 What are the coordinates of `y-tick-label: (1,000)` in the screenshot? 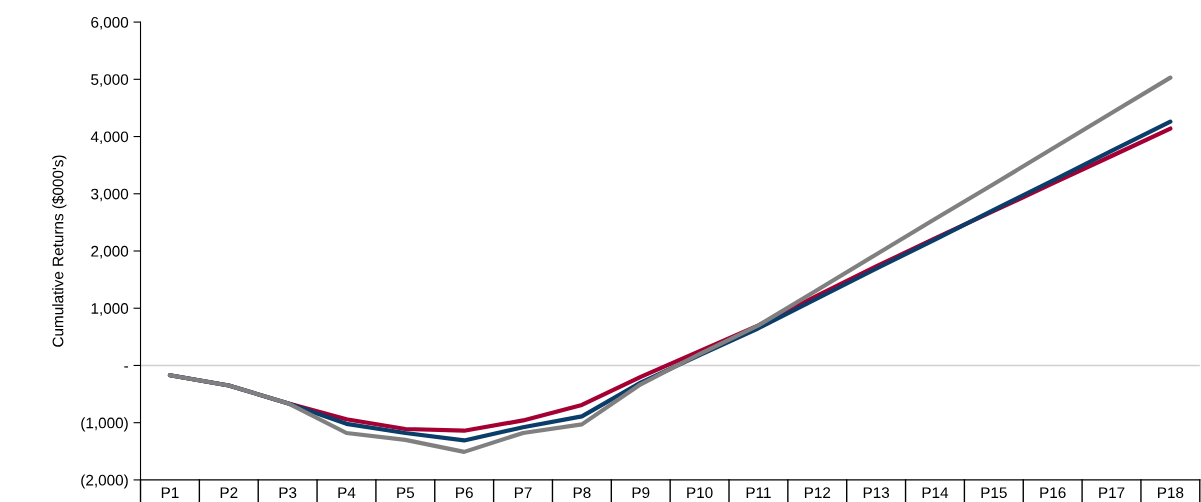 It's located at (104, 424).